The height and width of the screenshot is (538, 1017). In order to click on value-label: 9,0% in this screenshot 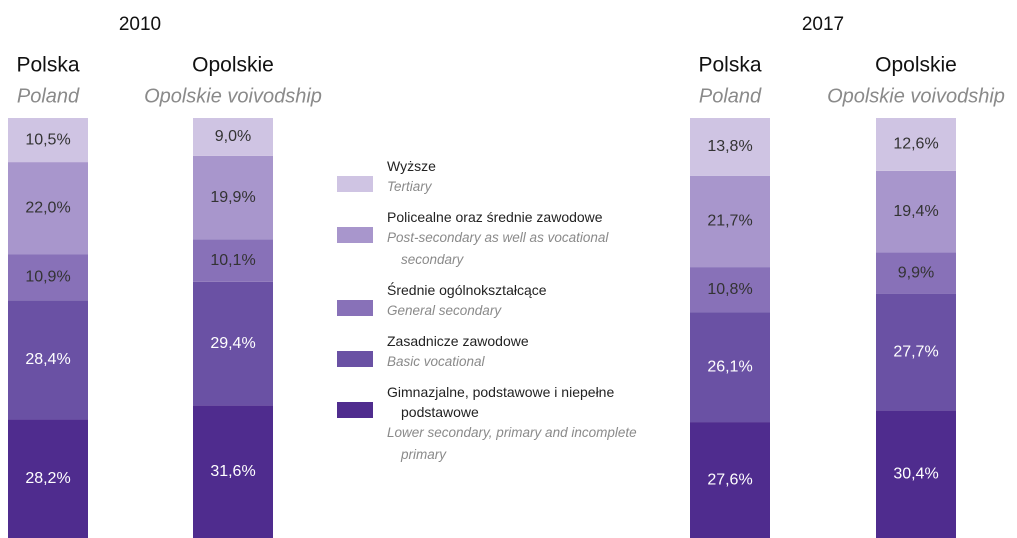, I will do `click(233, 136)`.